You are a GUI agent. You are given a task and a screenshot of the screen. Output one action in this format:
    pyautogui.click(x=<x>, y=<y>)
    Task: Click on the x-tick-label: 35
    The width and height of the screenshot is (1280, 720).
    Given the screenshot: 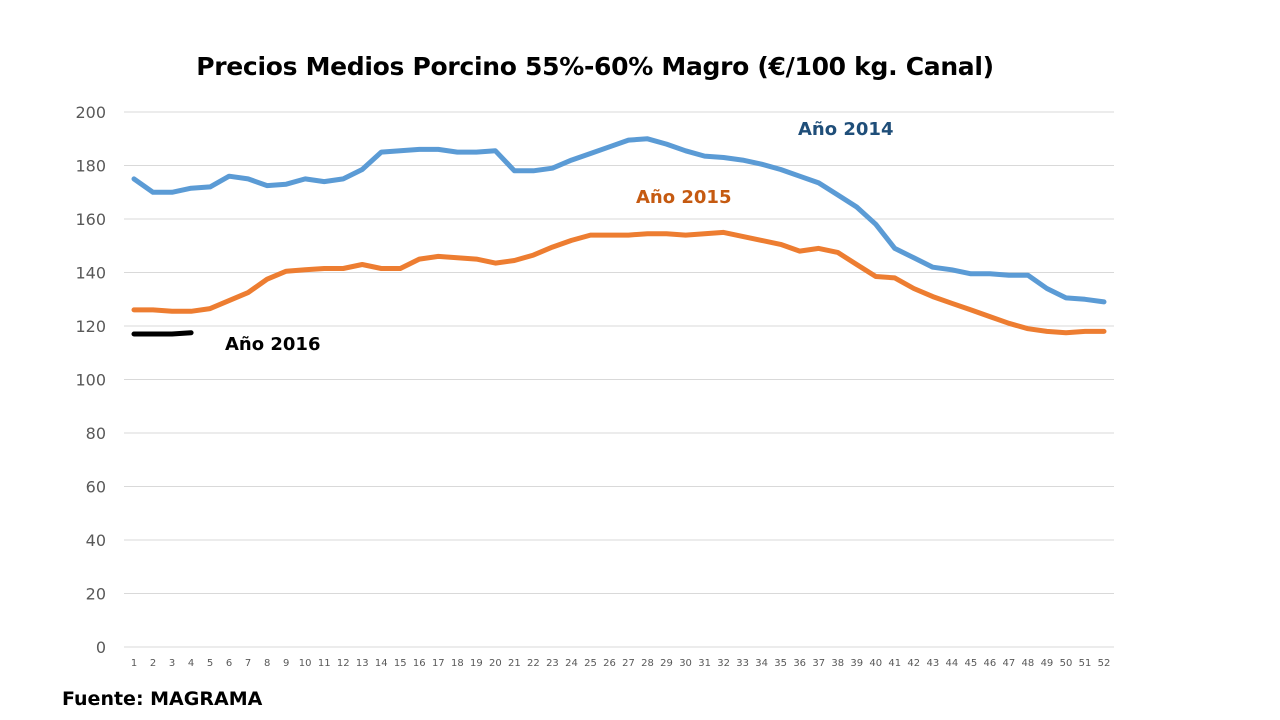 What is the action you would take?
    pyautogui.click(x=780, y=663)
    